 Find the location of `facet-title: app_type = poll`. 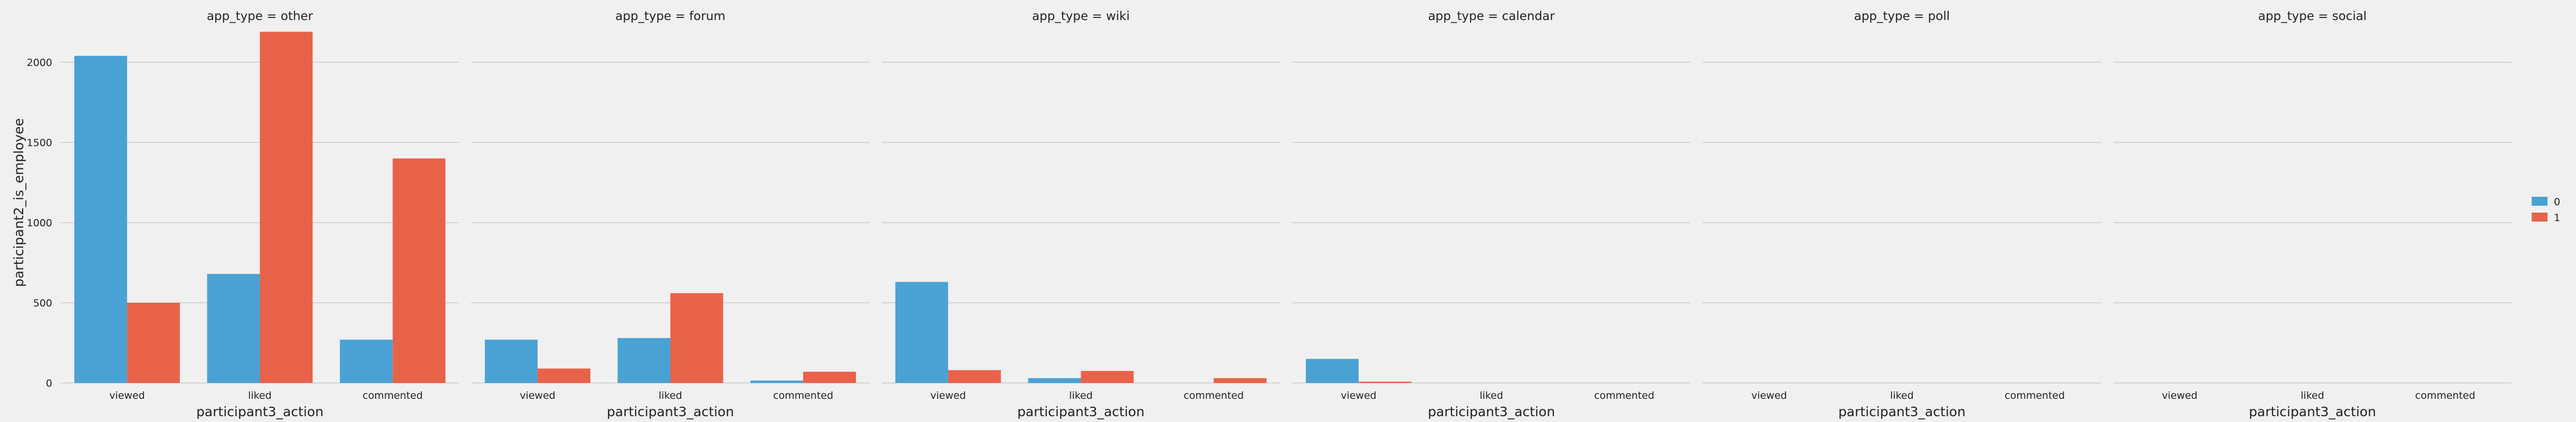

facet-title: app_type = poll is located at coordinates (1902, 16).